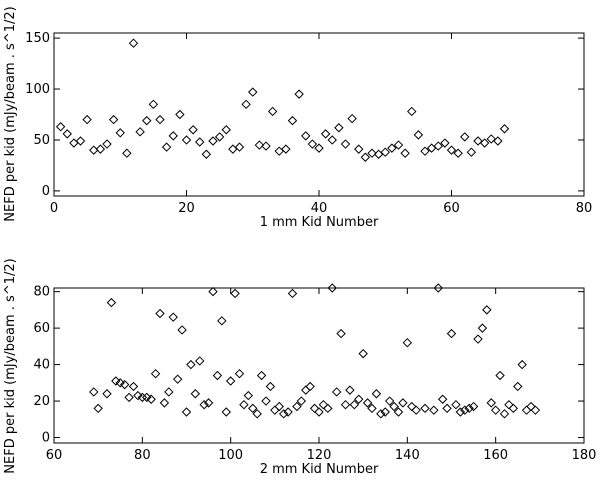 The height and width of the screenshot is (482, 600). What do you see at coordinates (41, 140) in the screenshot?
I see `top-y-tick-label: 50` at bounding box center [41, 140].